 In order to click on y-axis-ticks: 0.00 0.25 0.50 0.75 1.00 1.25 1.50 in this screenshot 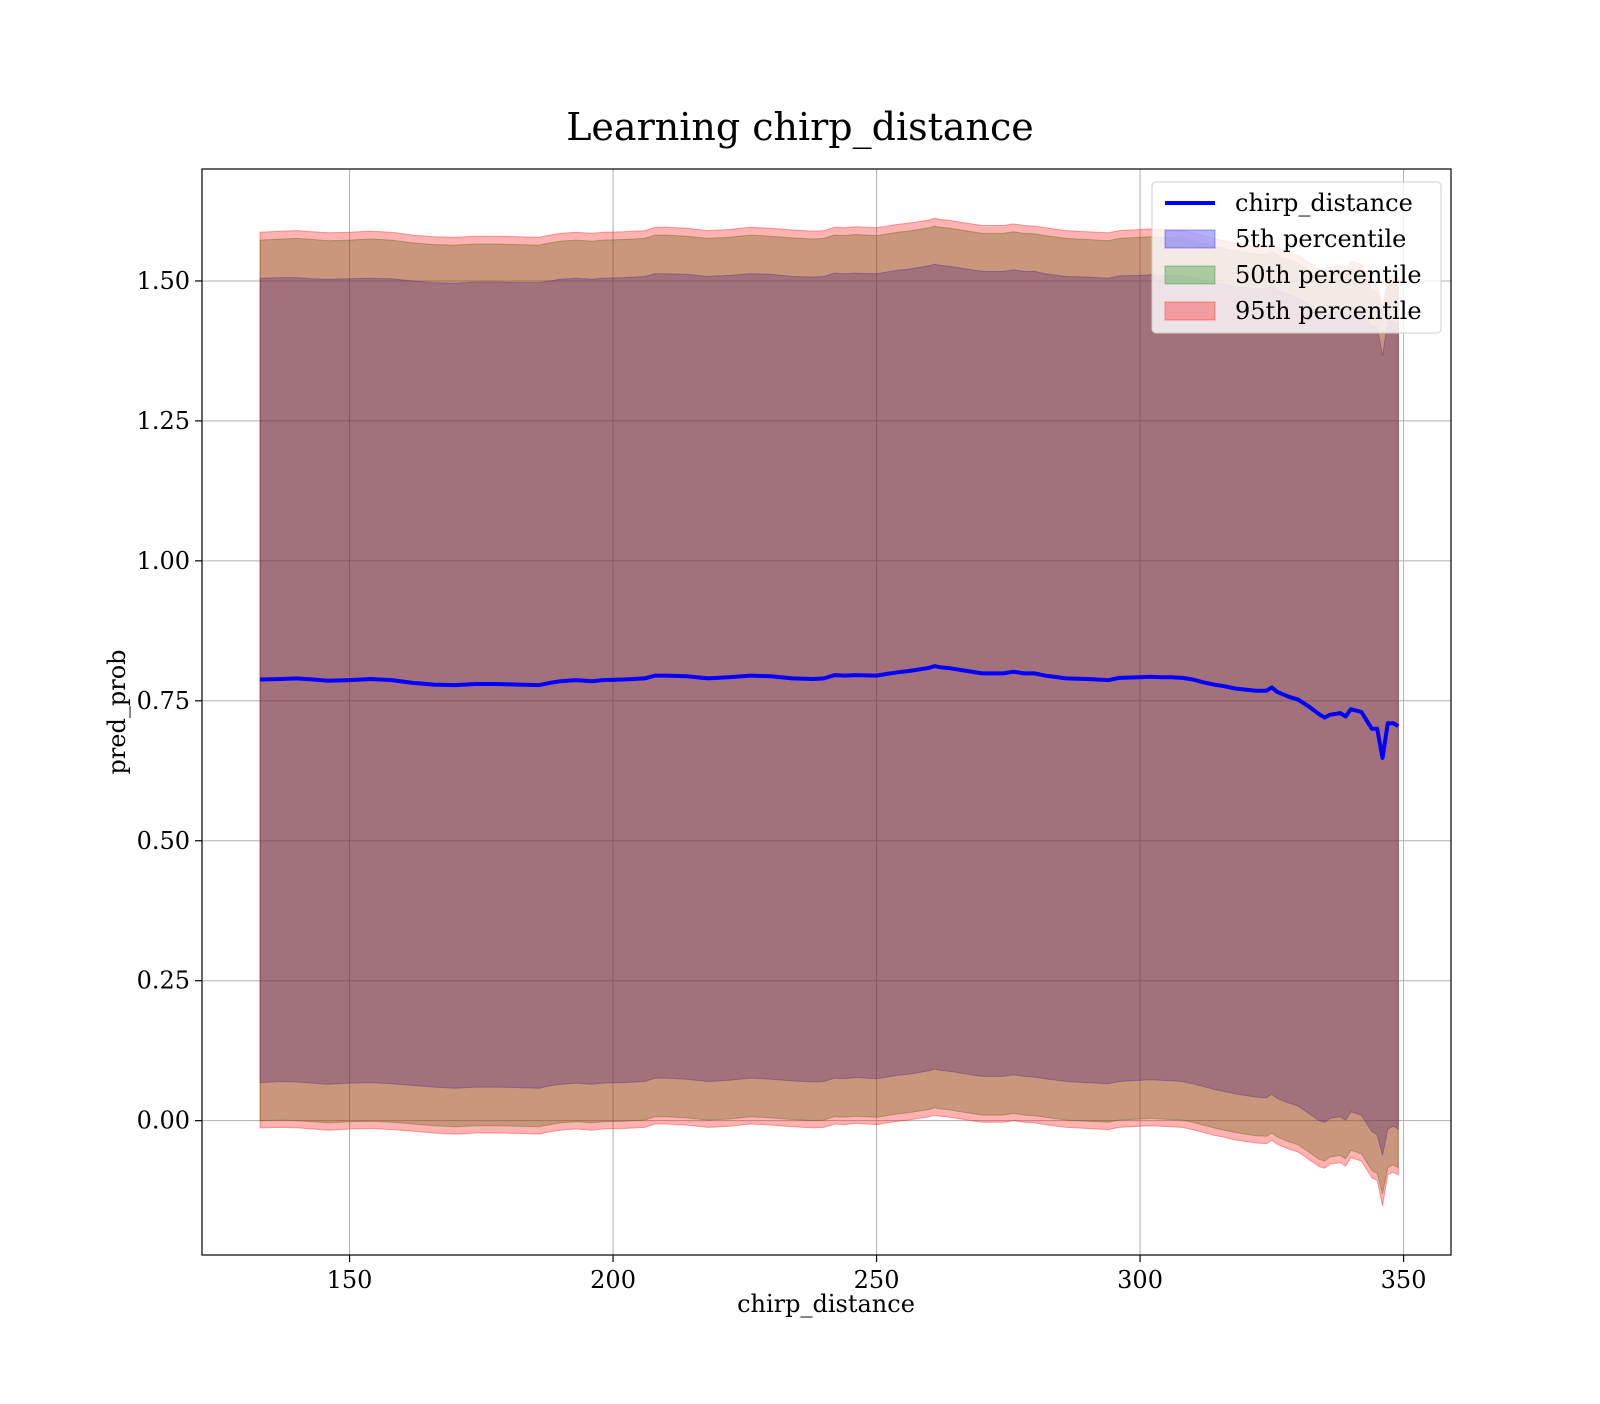, I will do `click(169, 701)`.